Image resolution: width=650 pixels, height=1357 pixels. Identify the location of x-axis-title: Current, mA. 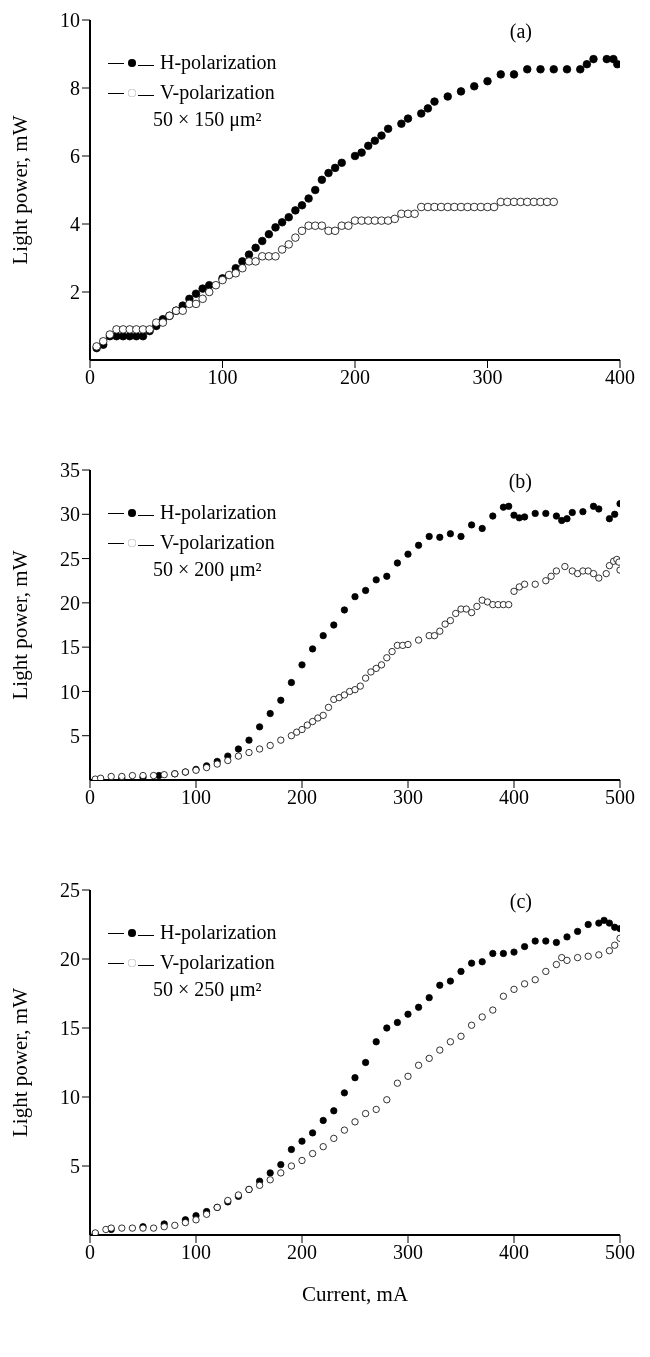
(355, 1294).